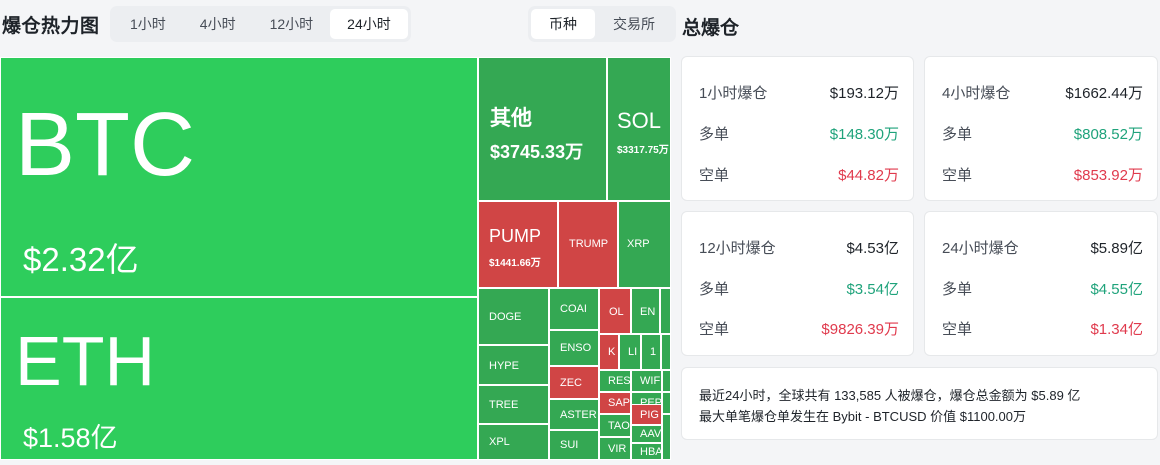 The height and width of the screenshot is (465, 1160). Describe the element at coordinates (574, 309) in the screenshot. I see `tile-coai: COAI` at that location.